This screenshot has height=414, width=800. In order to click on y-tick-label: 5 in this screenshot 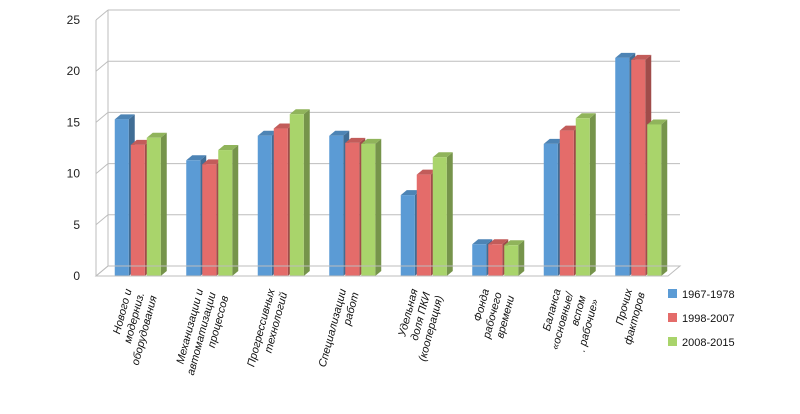, I will do `click(76, 225)`.